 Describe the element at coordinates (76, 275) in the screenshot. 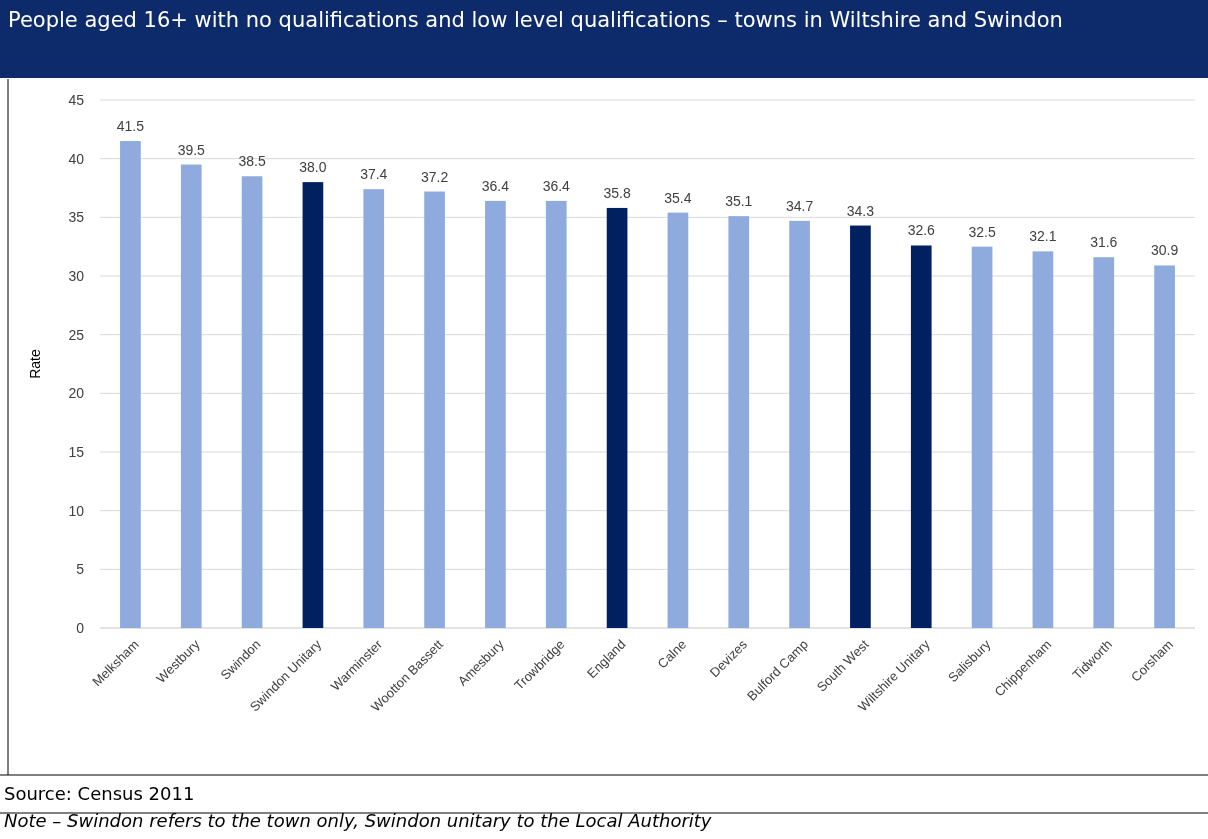

I see `y-tick-label: 30` at that location.